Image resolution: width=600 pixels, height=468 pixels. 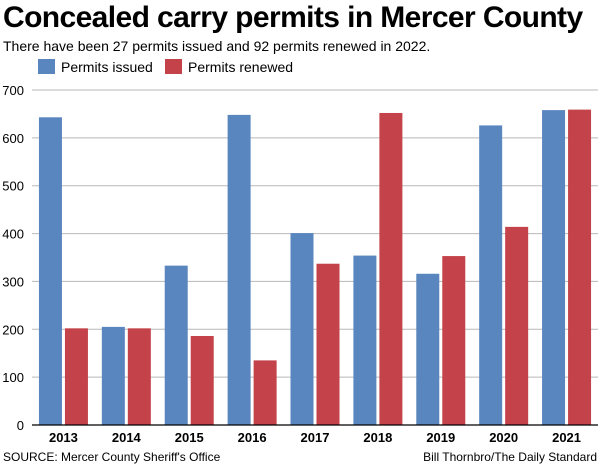 I want to click on y-tick-label: 300, so click(x=13, y=281).